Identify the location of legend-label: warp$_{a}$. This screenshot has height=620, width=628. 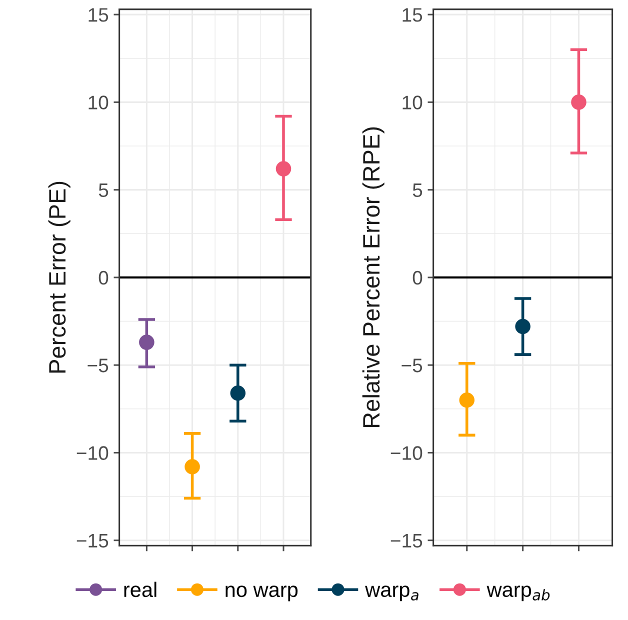
(391, 594).